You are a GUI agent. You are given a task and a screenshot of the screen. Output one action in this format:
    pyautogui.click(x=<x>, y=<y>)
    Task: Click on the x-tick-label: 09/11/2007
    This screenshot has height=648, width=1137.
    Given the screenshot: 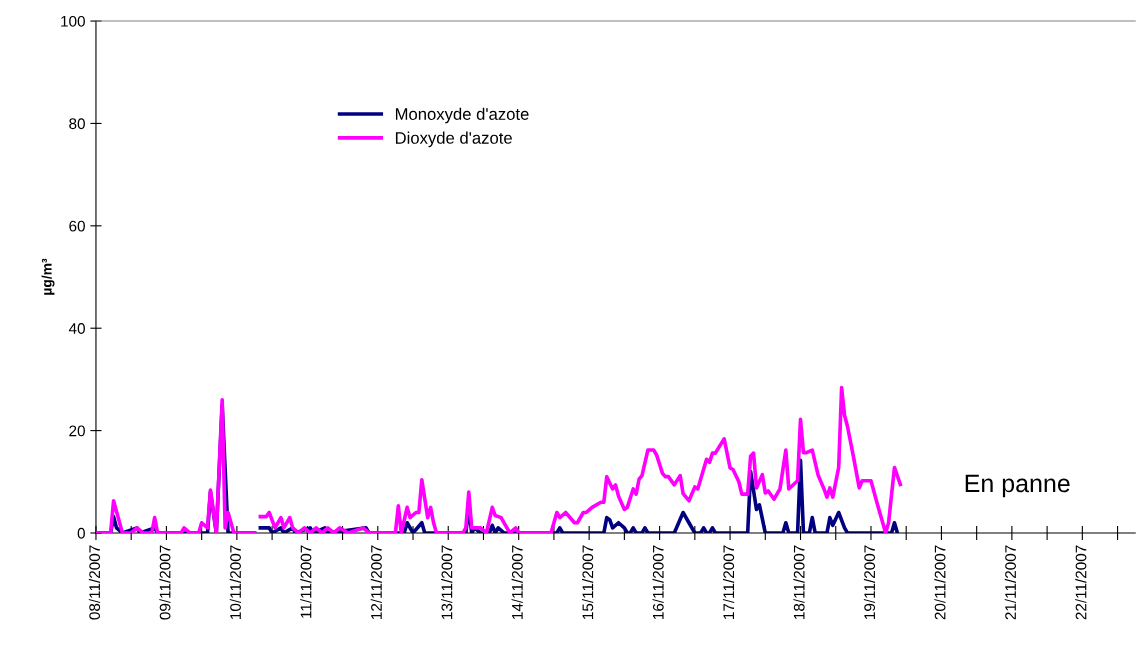 What is the action you would take?
    pyautogui.click(x=165, y=582)
    